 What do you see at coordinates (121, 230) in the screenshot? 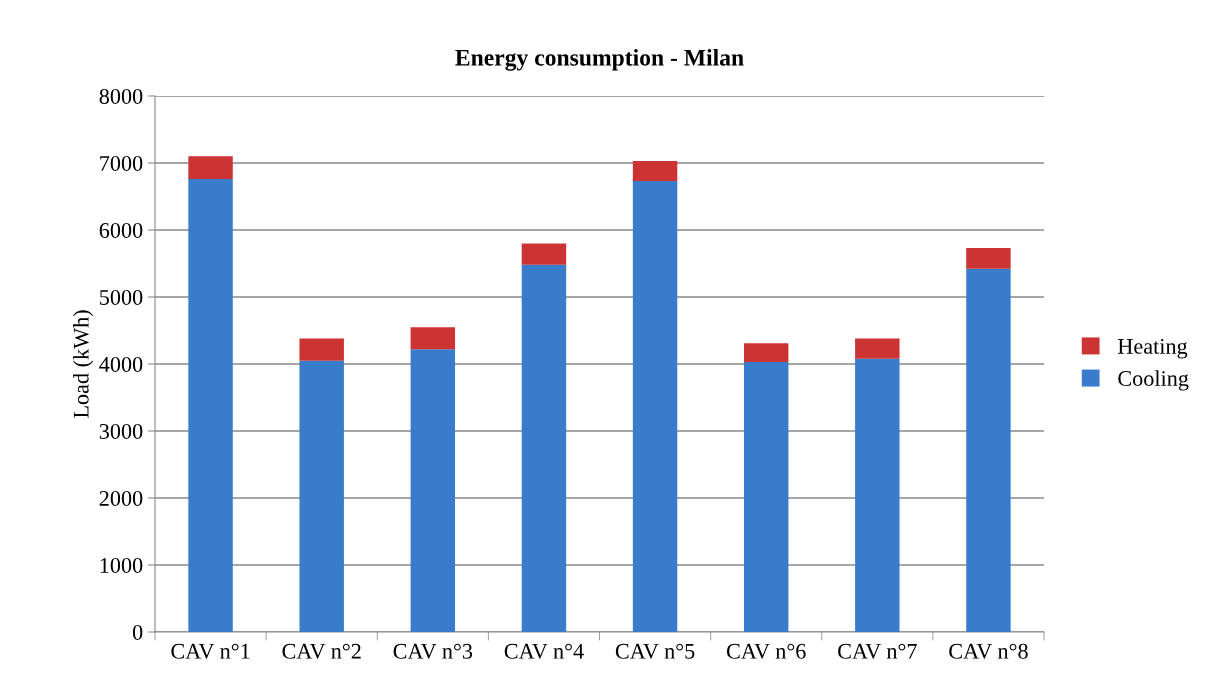
I see `y-tick-label: 6000` at bounding box center [121, 230].